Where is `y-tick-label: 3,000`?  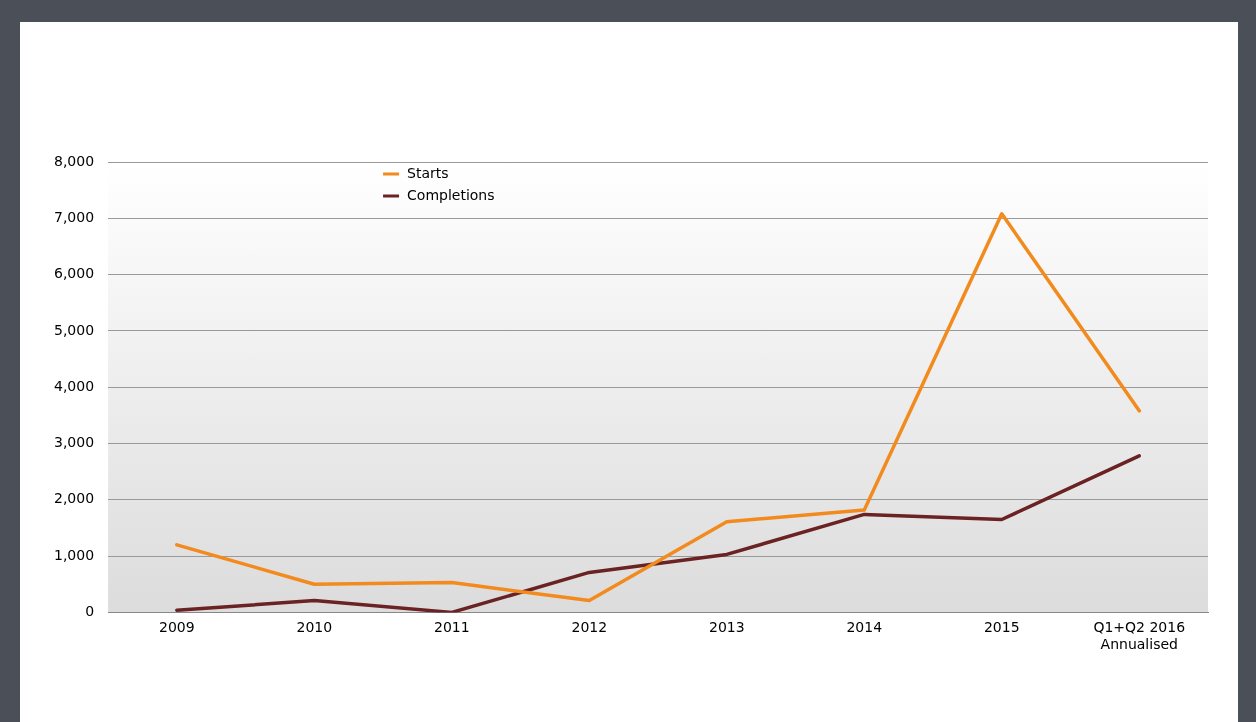
y-tick-label: 3,000 is located at coordinates (74, 442).